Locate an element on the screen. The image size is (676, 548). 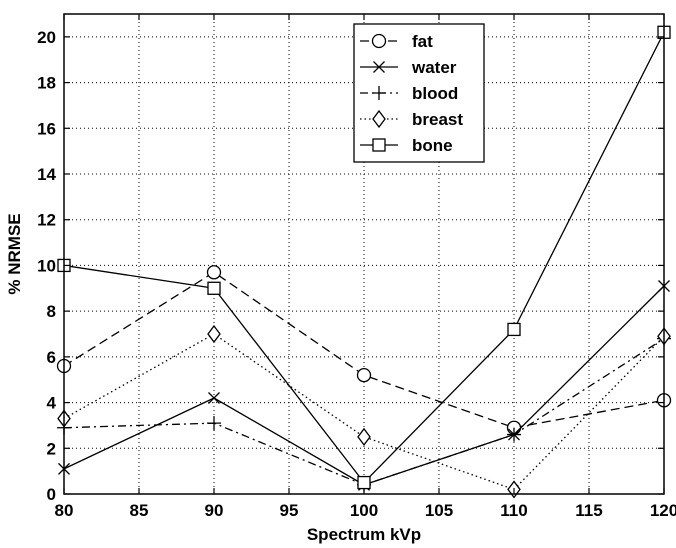
legend-item-blood: blood is located at coordinates (409, 93).